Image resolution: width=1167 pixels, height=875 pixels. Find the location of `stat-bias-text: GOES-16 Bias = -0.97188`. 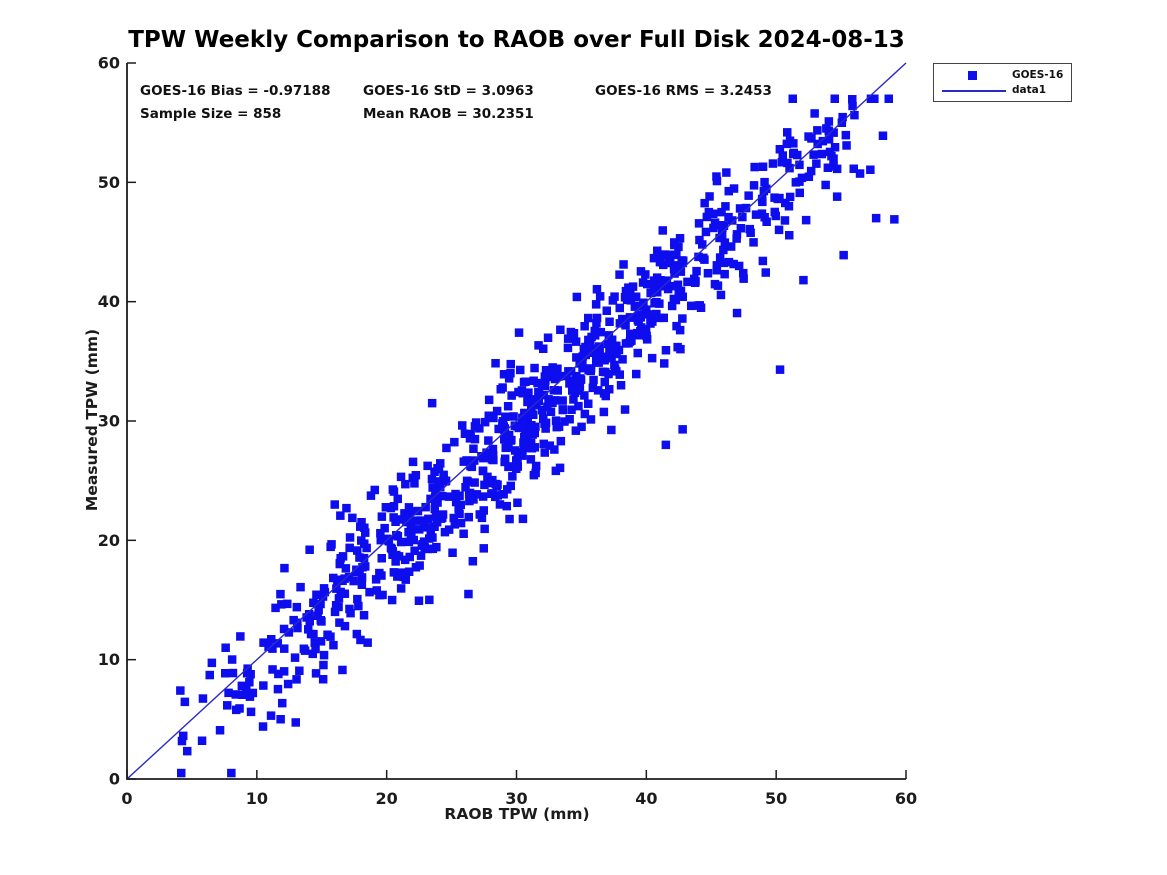

stat-bias-text: GOES-16 Bias = -0.97188 is located at coordinates (235, 91).